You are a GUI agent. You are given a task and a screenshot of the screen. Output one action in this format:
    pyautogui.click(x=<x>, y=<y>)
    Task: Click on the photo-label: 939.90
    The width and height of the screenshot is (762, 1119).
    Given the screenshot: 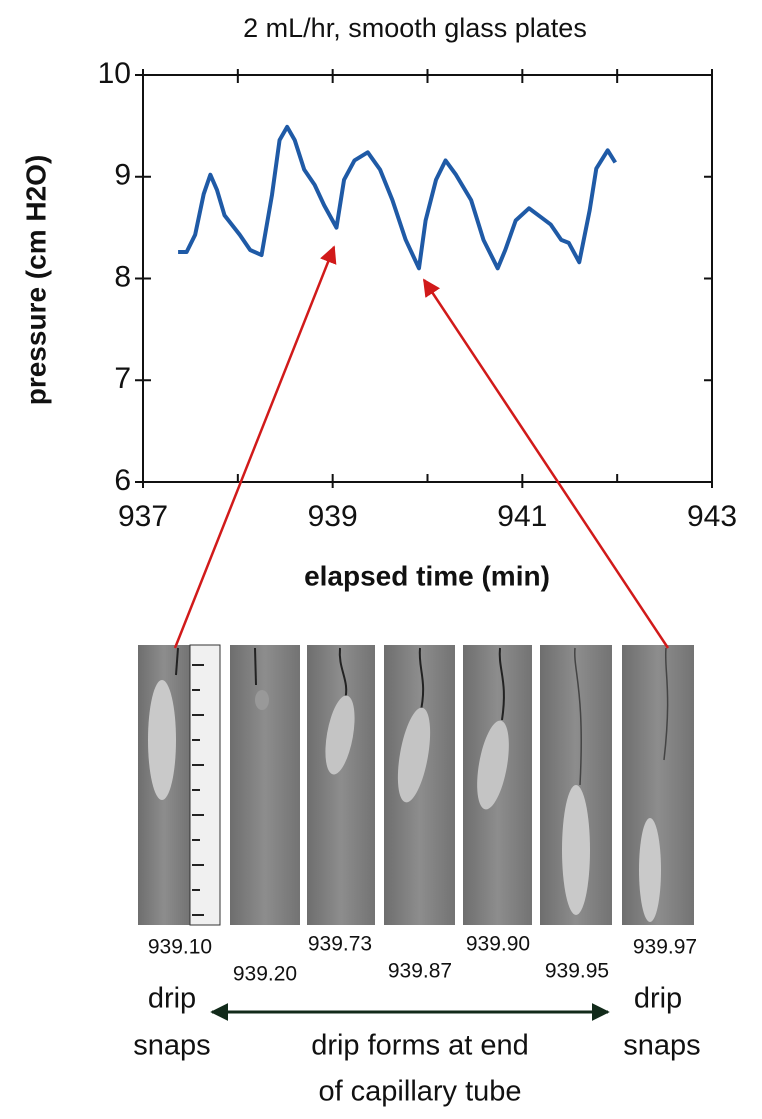 What is the action you would take?
    pyautogui.click(x=498, y=944)
    